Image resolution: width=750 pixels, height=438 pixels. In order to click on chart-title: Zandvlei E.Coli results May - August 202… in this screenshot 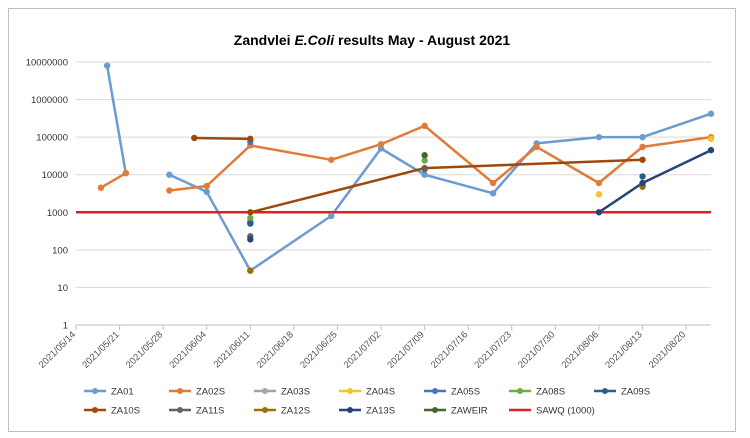, I will do `click(372, 40)`.